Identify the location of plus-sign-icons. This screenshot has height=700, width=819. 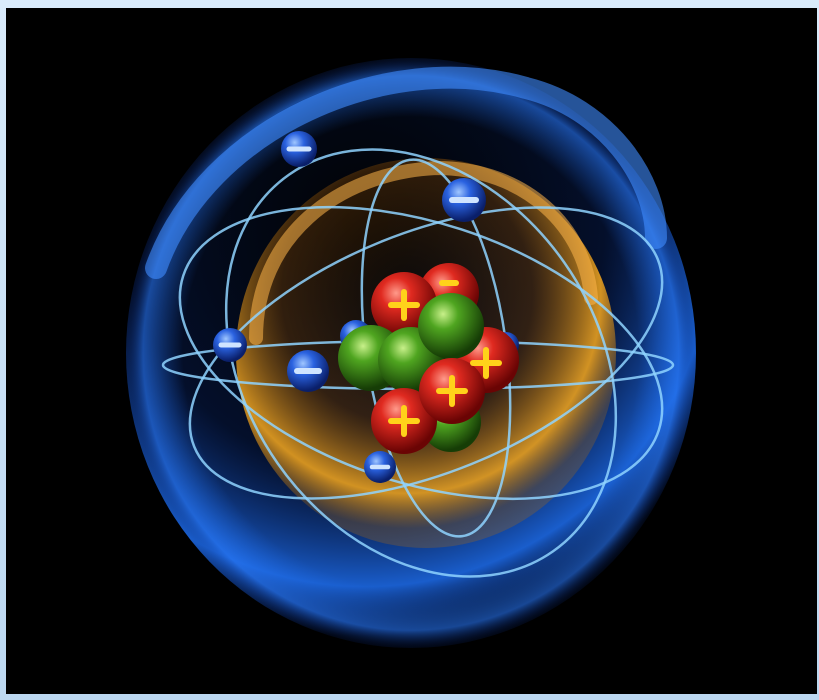
(445, 358).